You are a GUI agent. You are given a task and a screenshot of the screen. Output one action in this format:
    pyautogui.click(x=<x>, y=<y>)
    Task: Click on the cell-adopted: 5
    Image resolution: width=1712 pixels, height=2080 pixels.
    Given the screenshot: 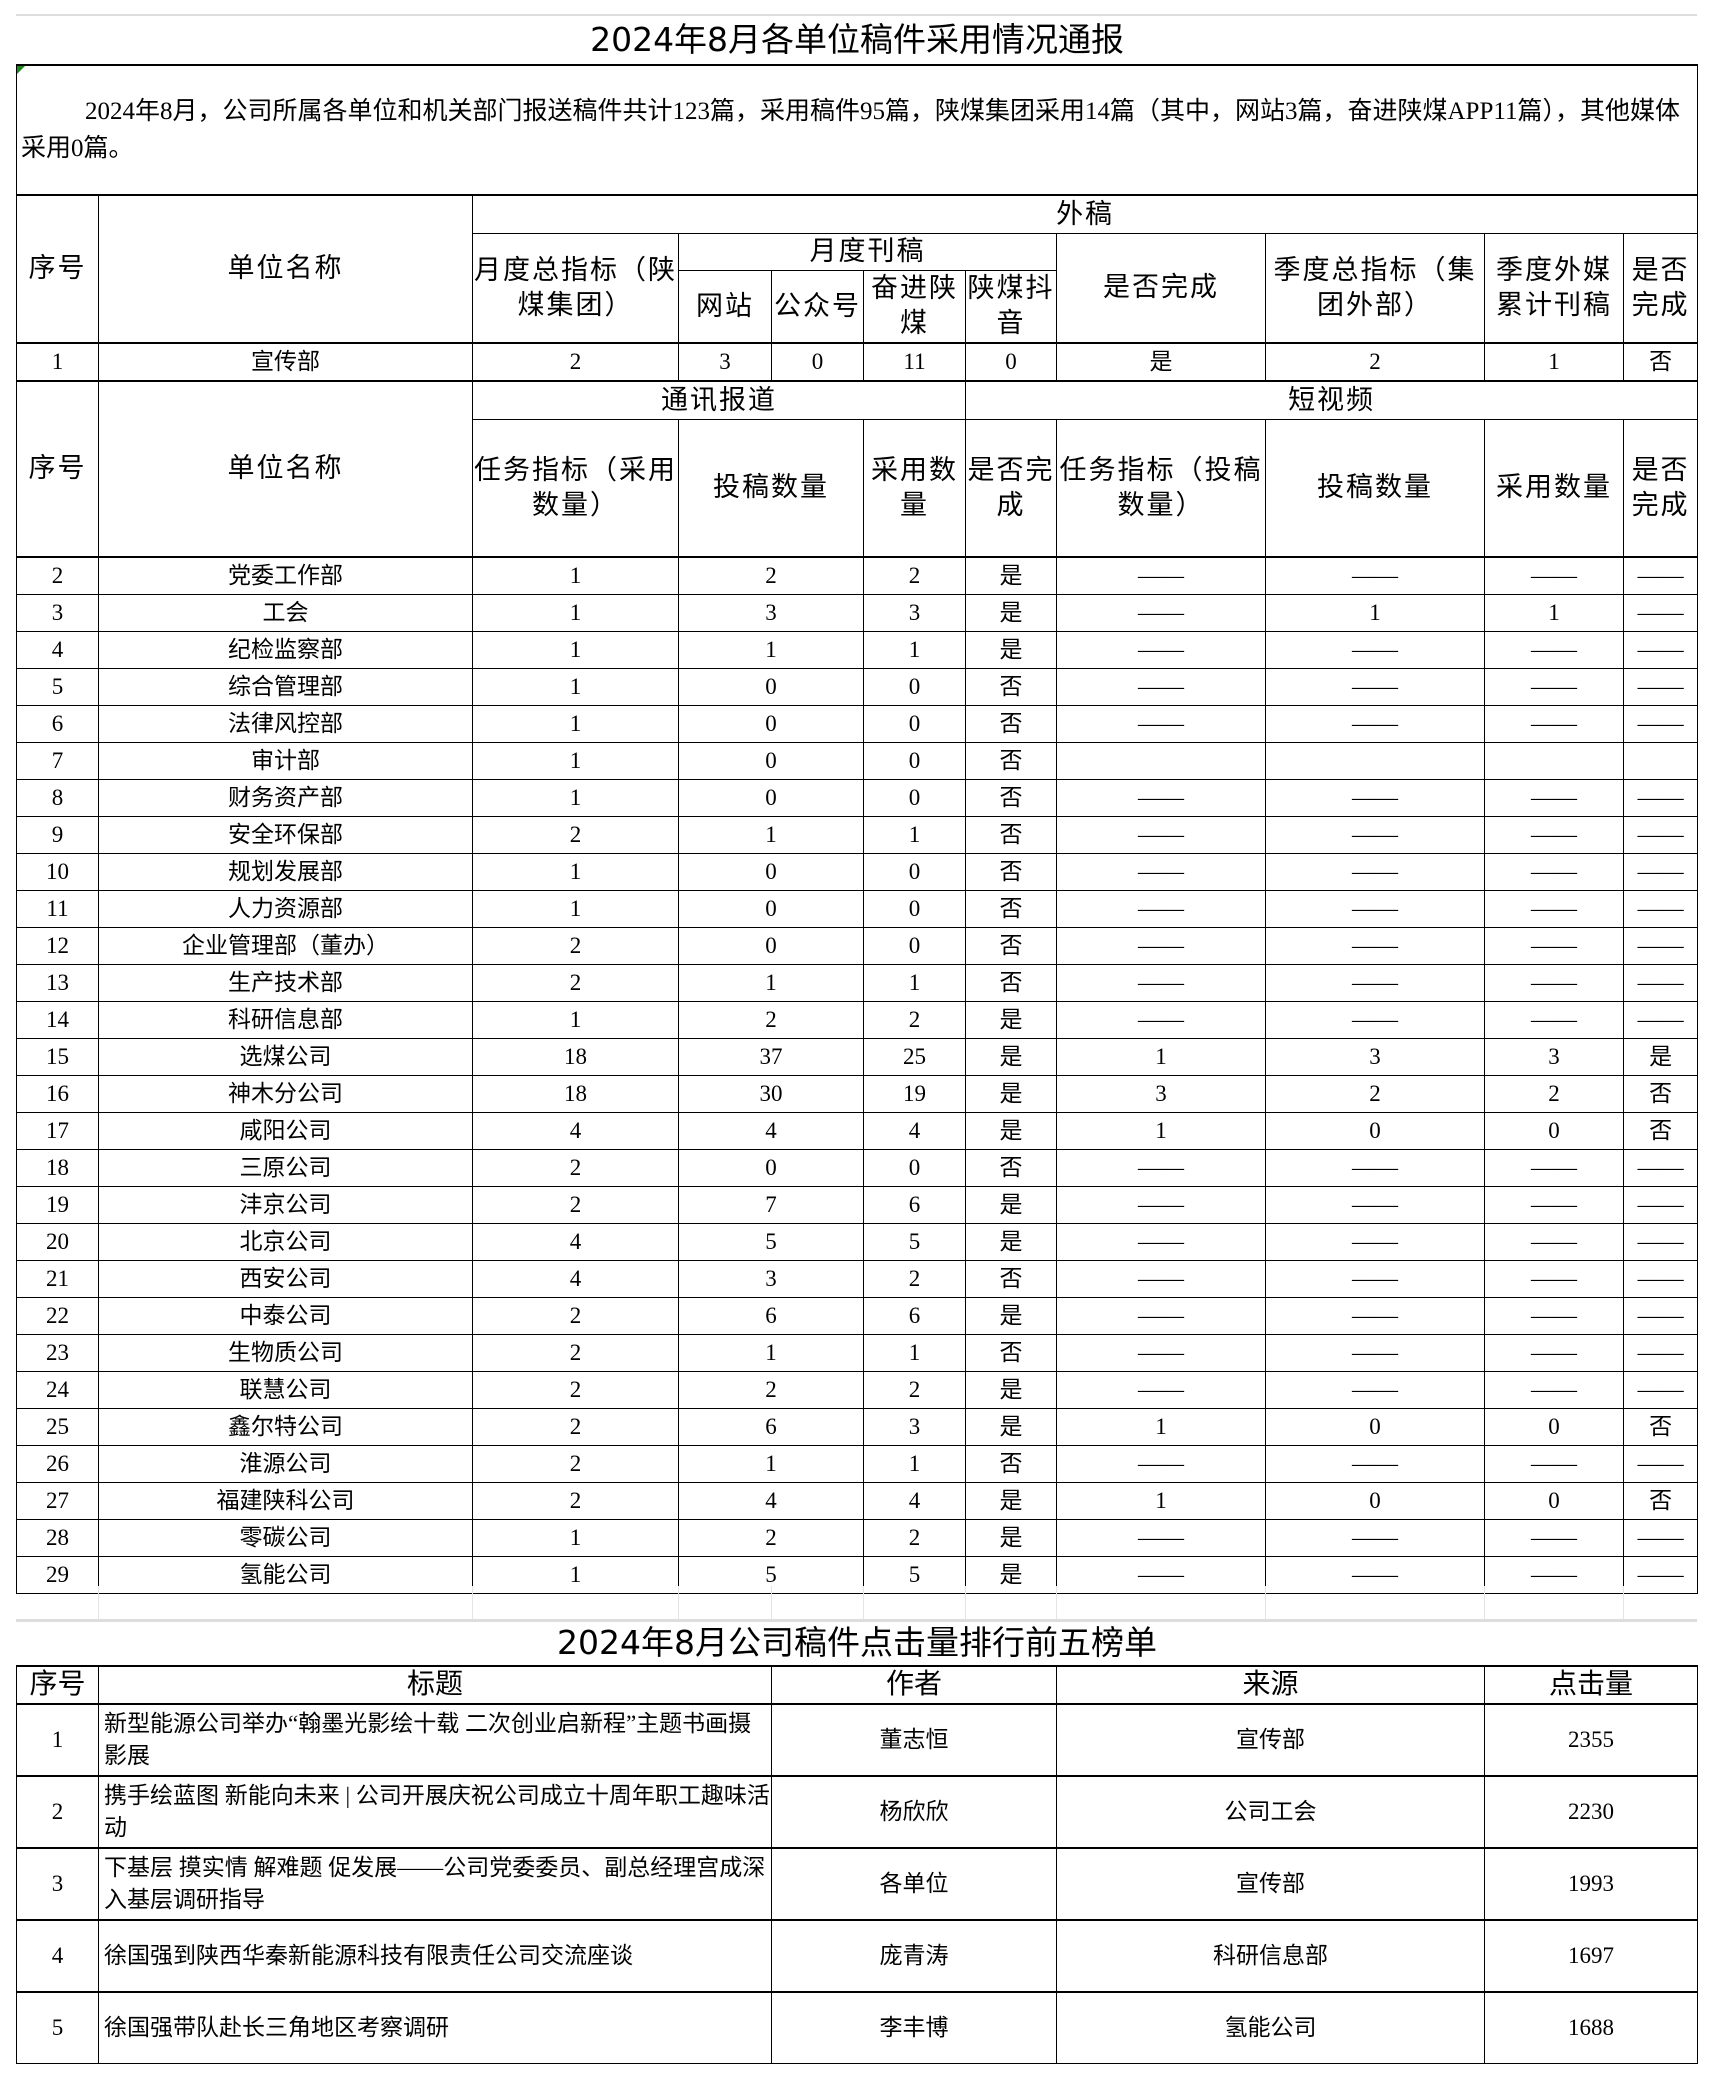 What is the action you would take?
    pyautogui.click(x=914, y=1575)
    